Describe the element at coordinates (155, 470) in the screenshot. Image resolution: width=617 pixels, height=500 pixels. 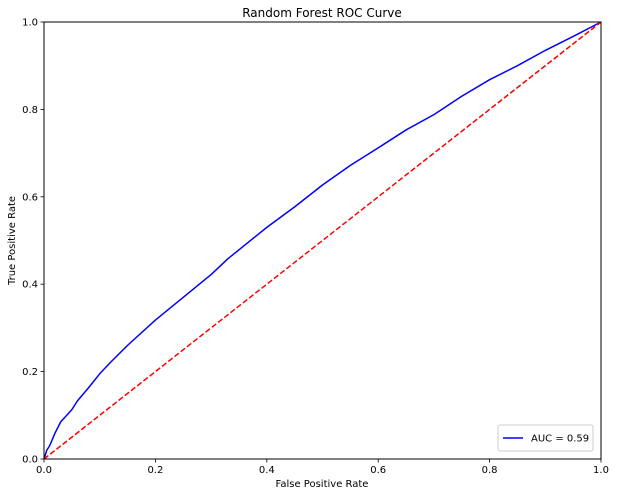
I see `x-tick-label: 0.2` at that location.